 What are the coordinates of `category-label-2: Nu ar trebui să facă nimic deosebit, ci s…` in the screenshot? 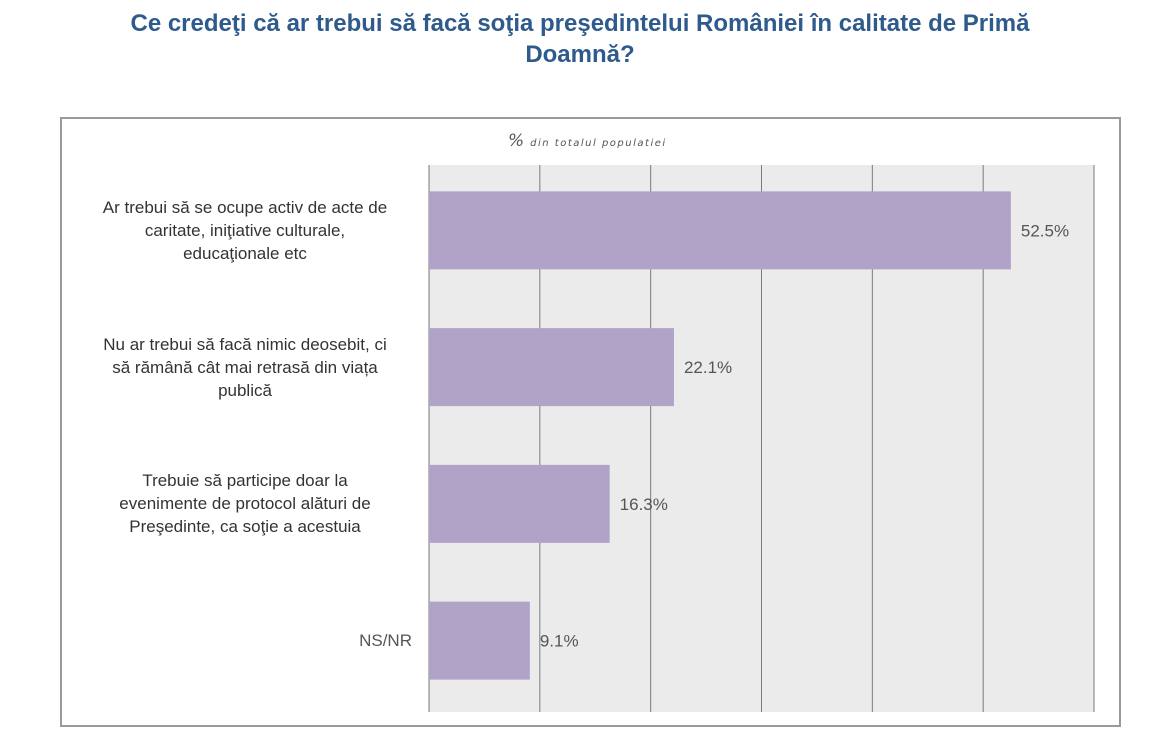 It's located at (245, 367).